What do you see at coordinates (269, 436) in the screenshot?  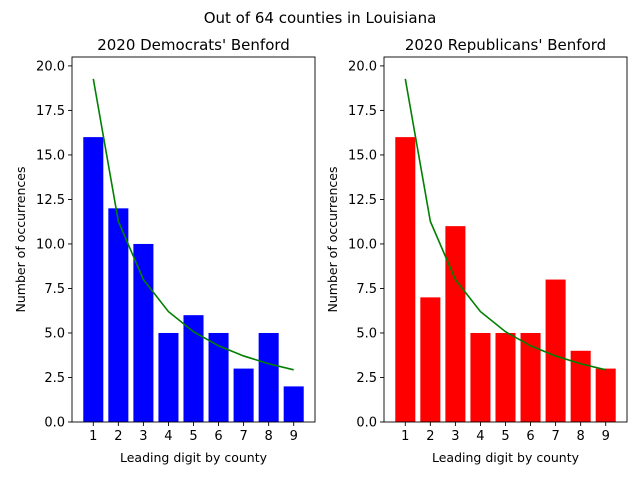 I see `democrats-xtick-label: 8` at bounding box center [269, 436].